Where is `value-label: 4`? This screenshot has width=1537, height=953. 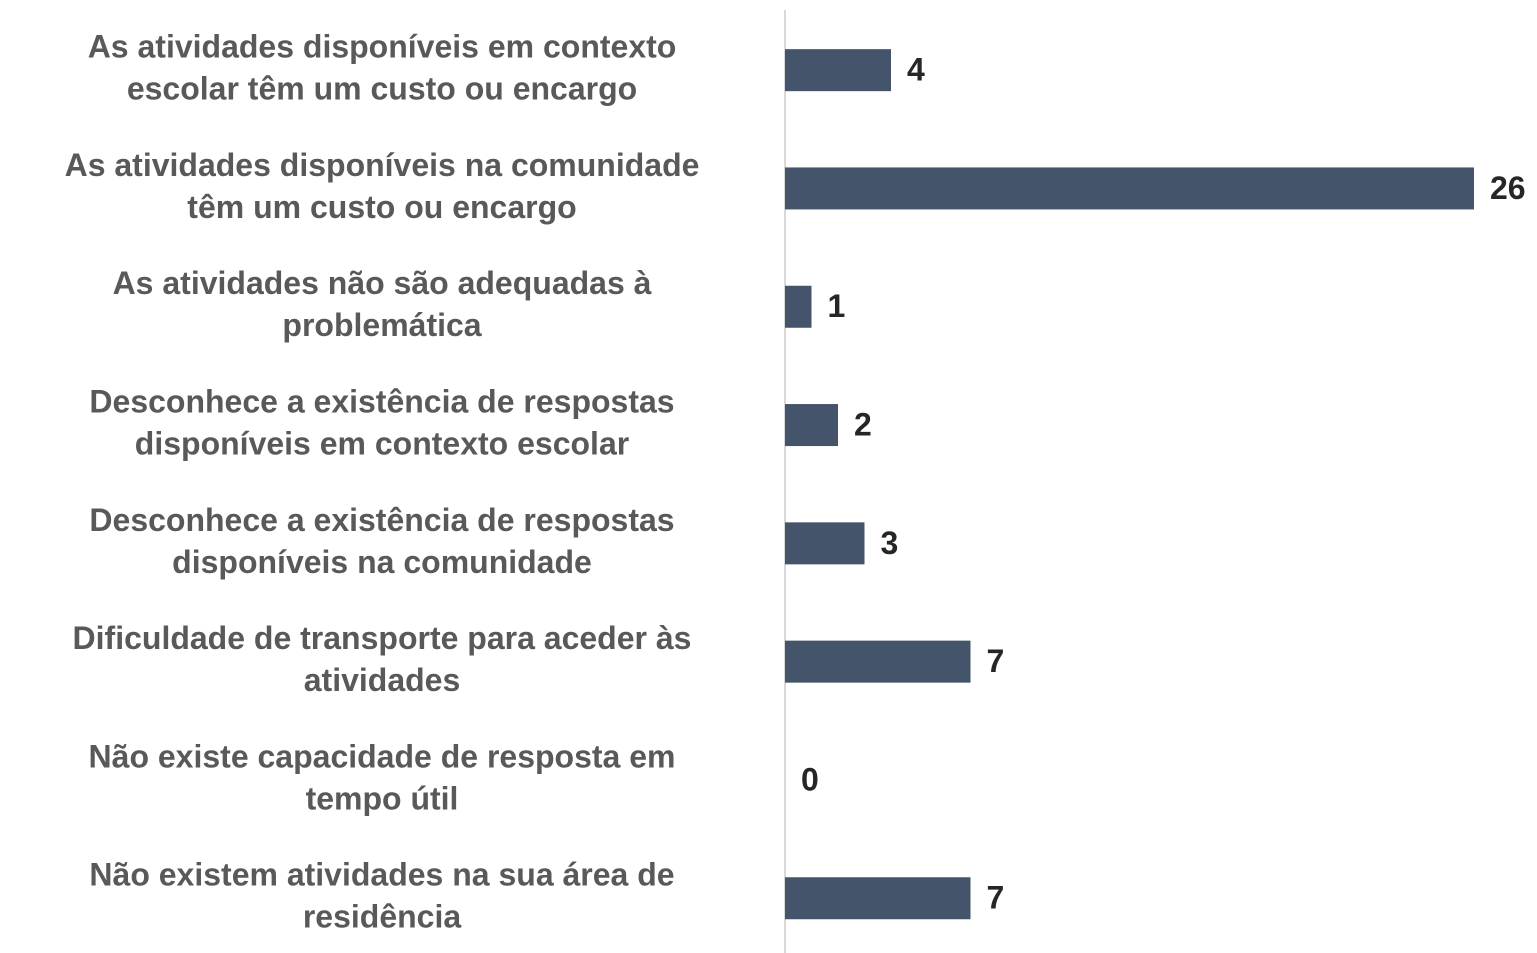
value-label: 4 is located at coordinates (916, 70).